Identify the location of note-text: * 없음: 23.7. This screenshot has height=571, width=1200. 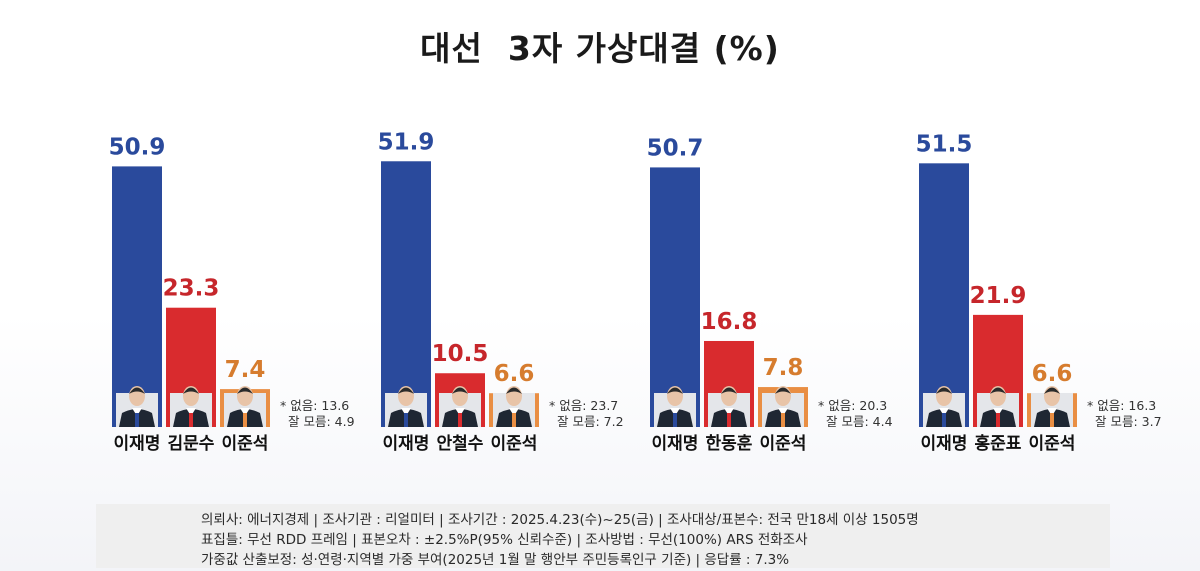
(583, 405).